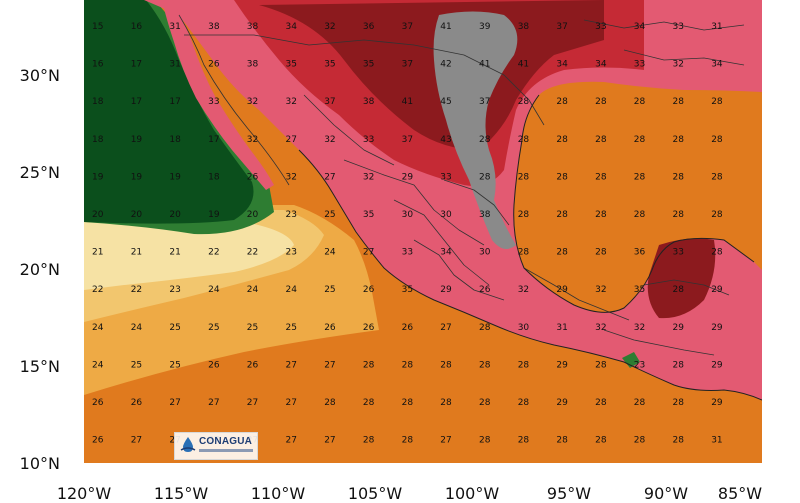 This screenshot has width=800, height=503. Describe the element at coordinates (136, 441) in the screenshot. I see `grid-value-label: 27` at that location.